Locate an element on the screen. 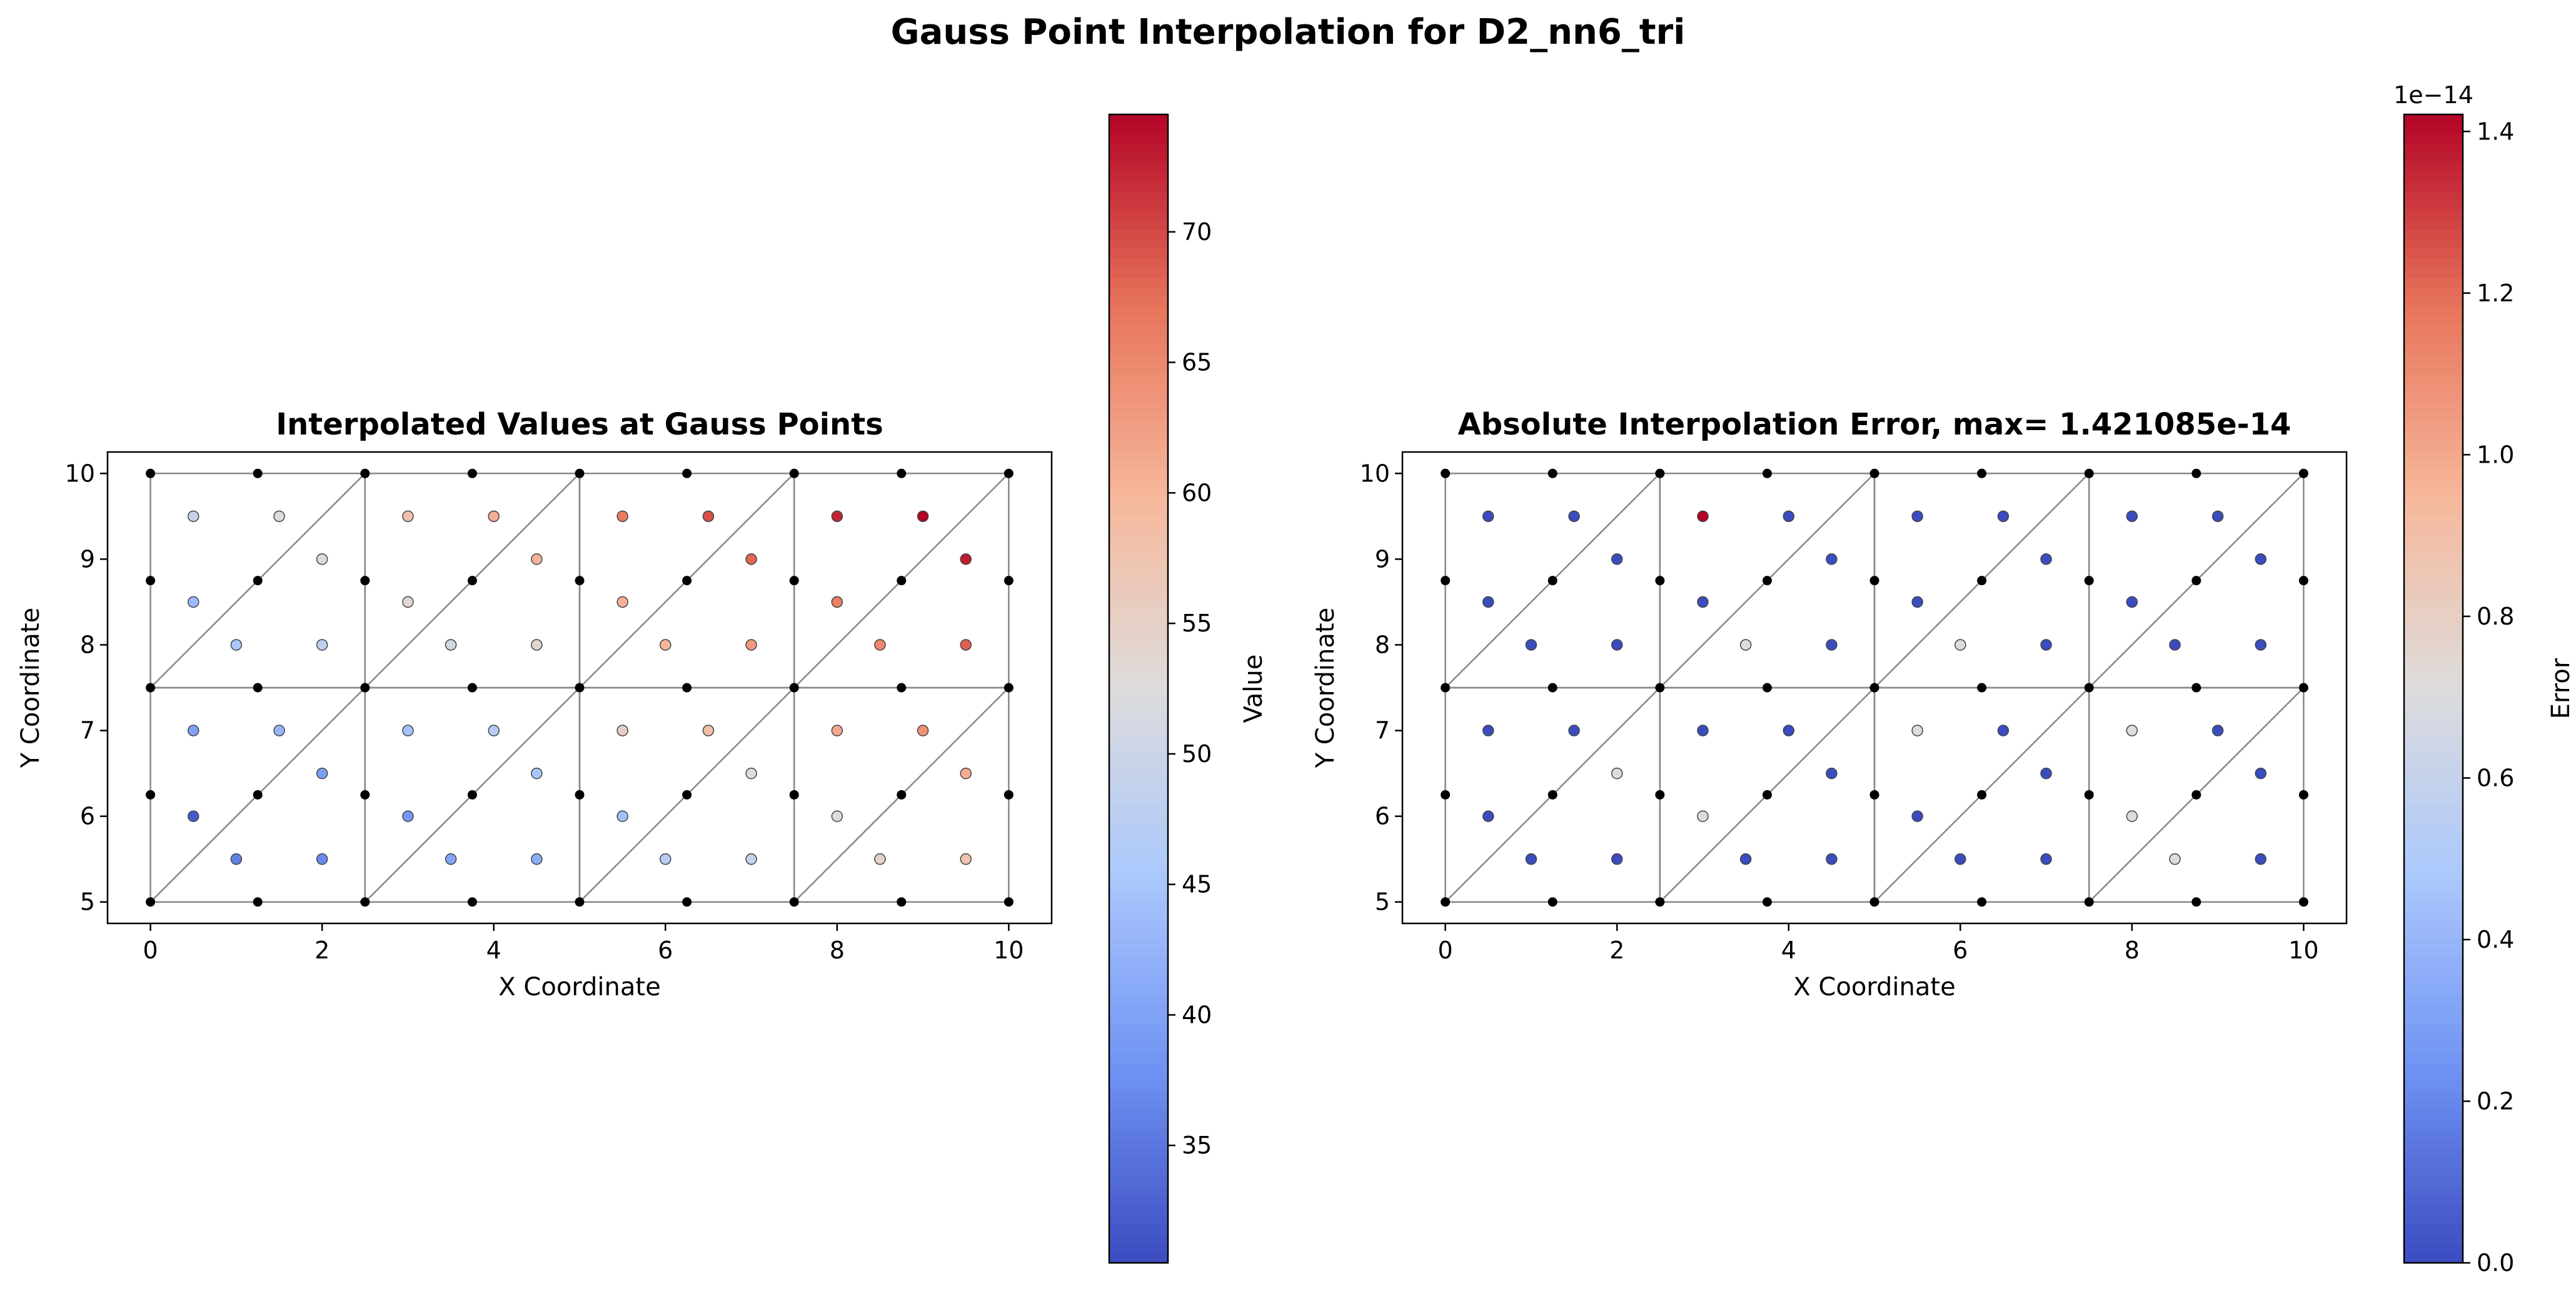 This screenshot has height=1296, width=2576. error-axes-frame is located at coordinates (1874, 688).